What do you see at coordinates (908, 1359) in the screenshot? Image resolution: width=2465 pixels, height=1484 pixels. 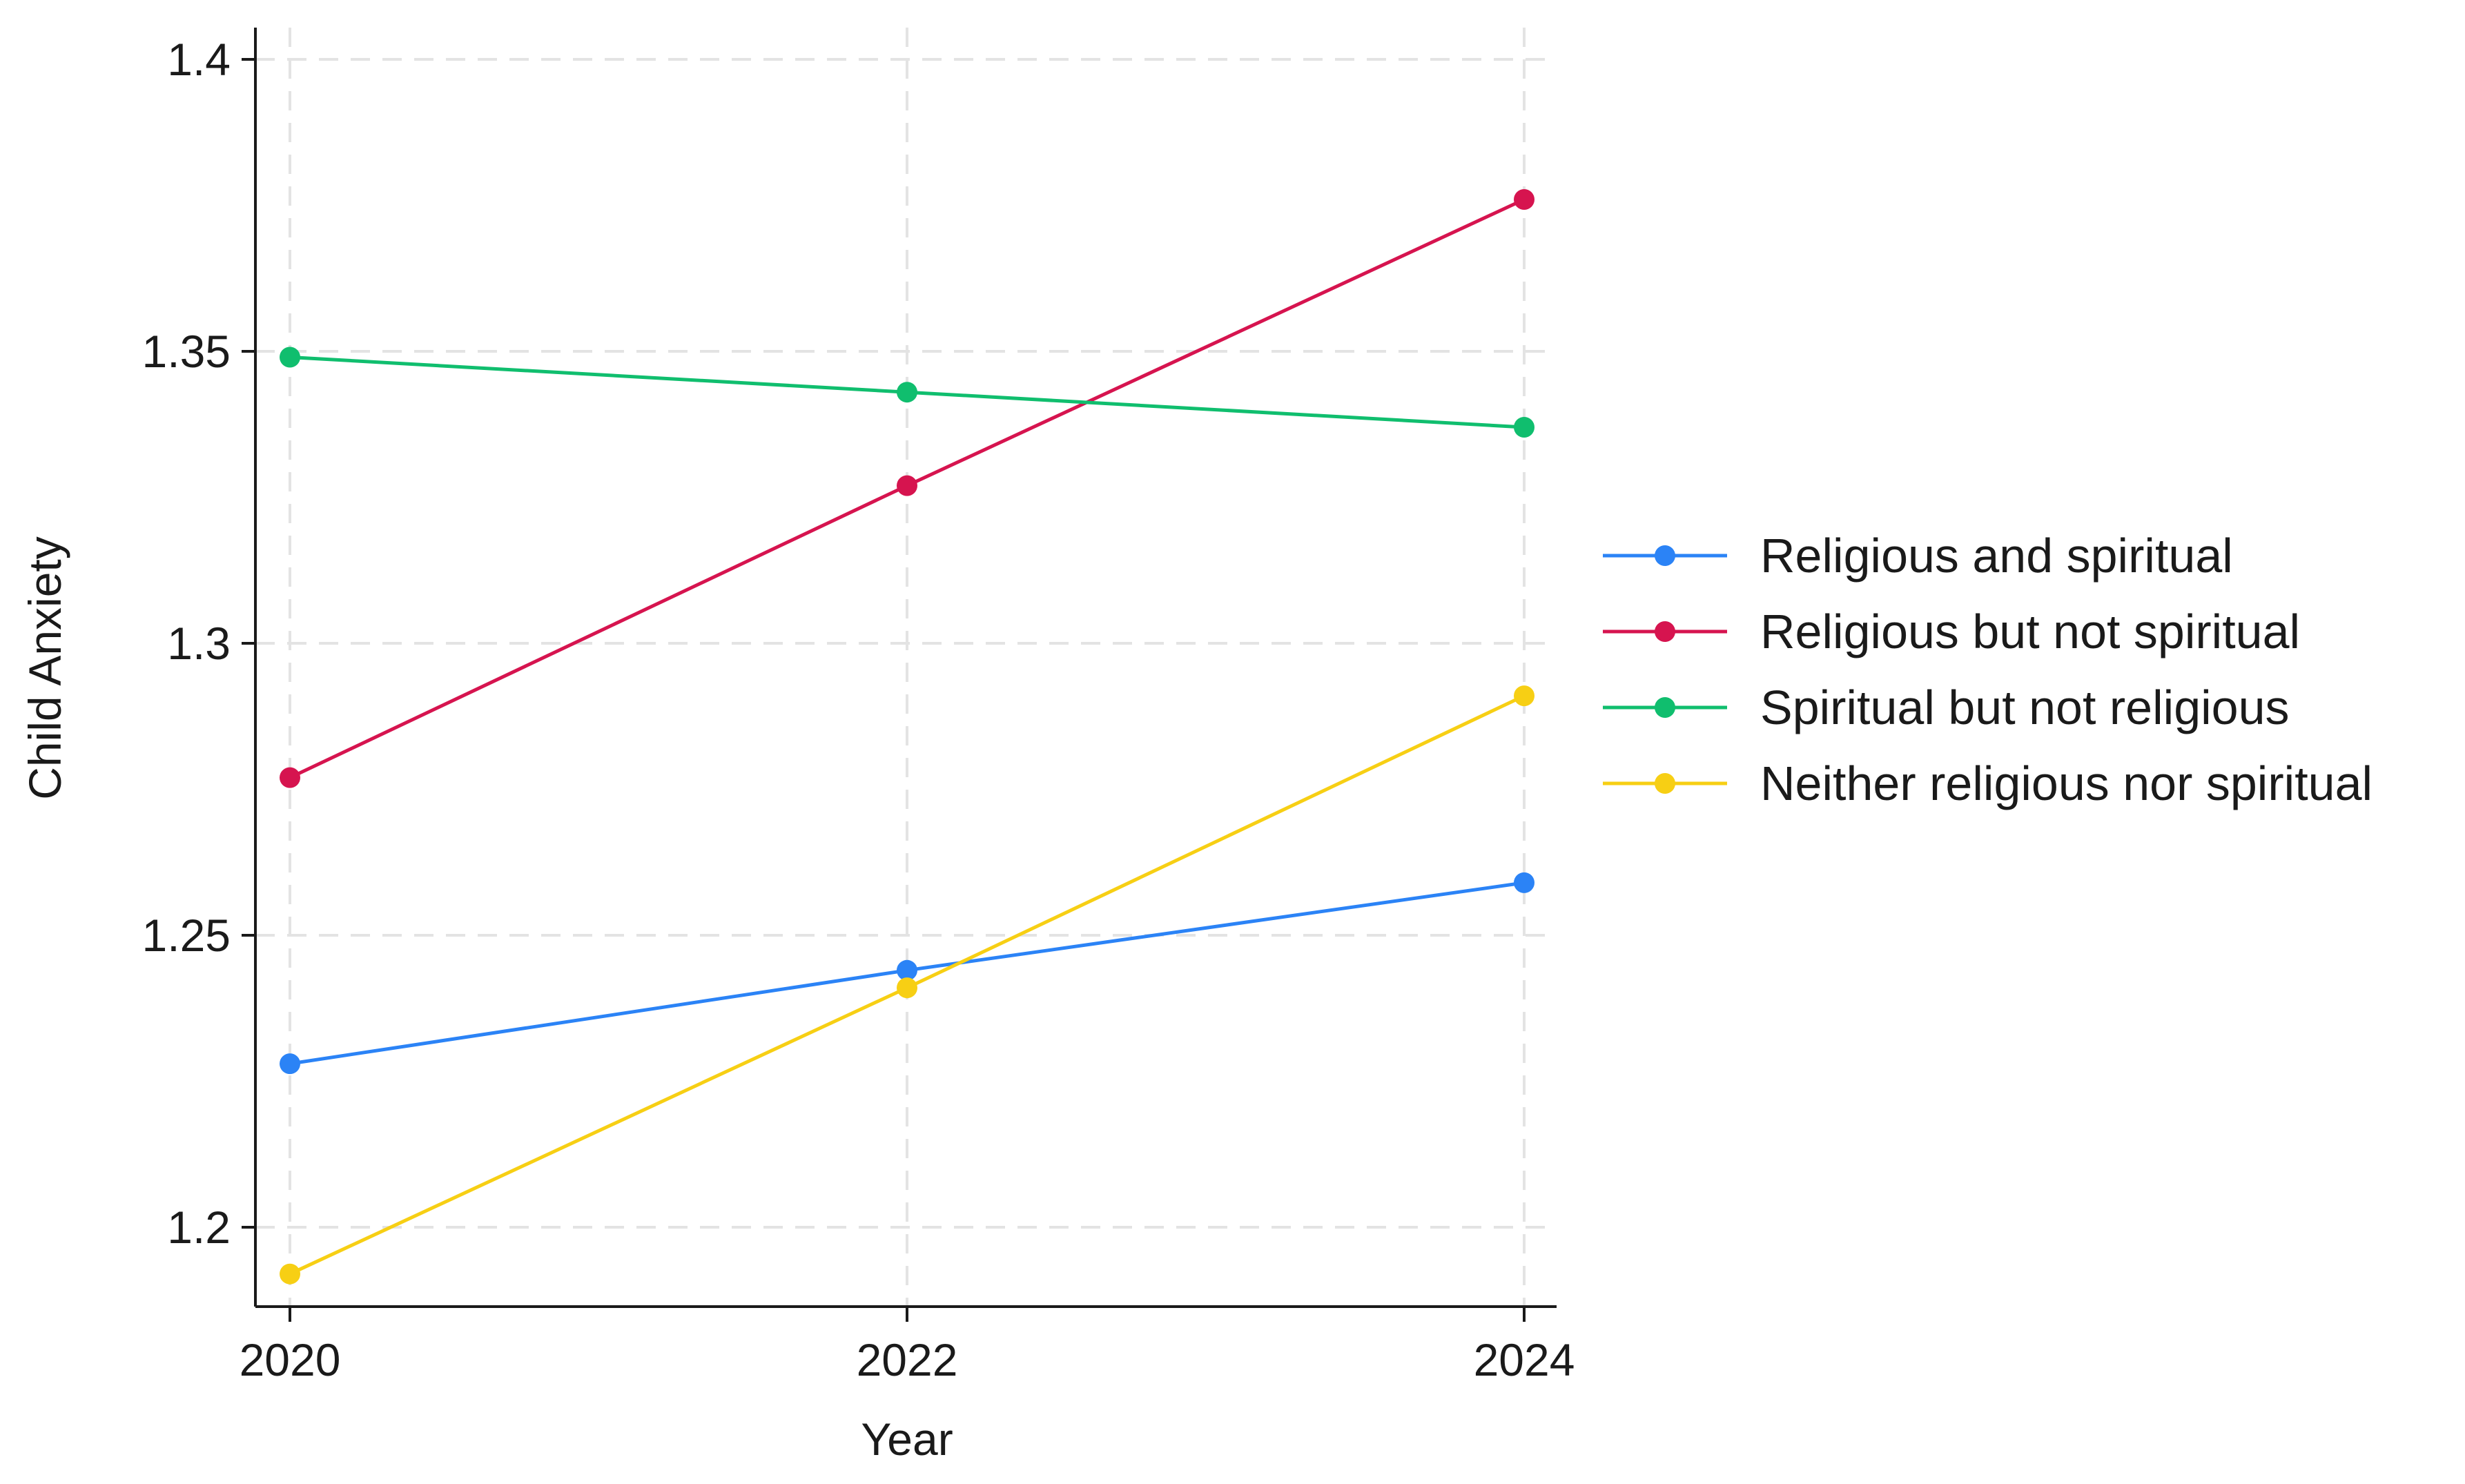 I see `x-tick-label: 2022` at bounding box center [908, 1359].